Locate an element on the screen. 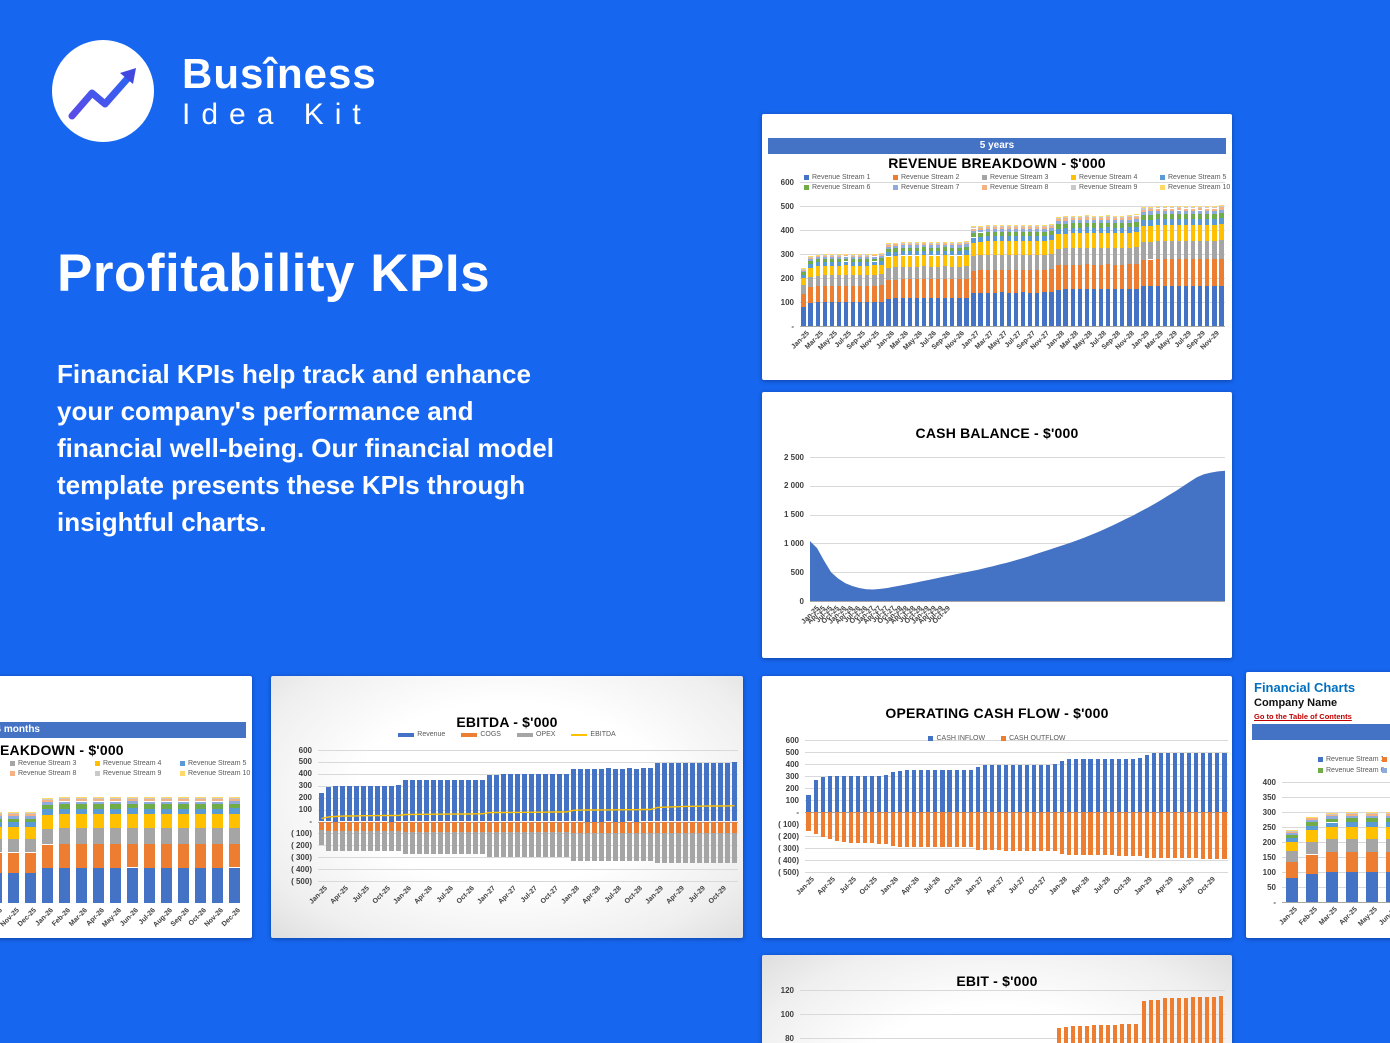  y-axis-label: 100 is located at coordinates (787, 302).